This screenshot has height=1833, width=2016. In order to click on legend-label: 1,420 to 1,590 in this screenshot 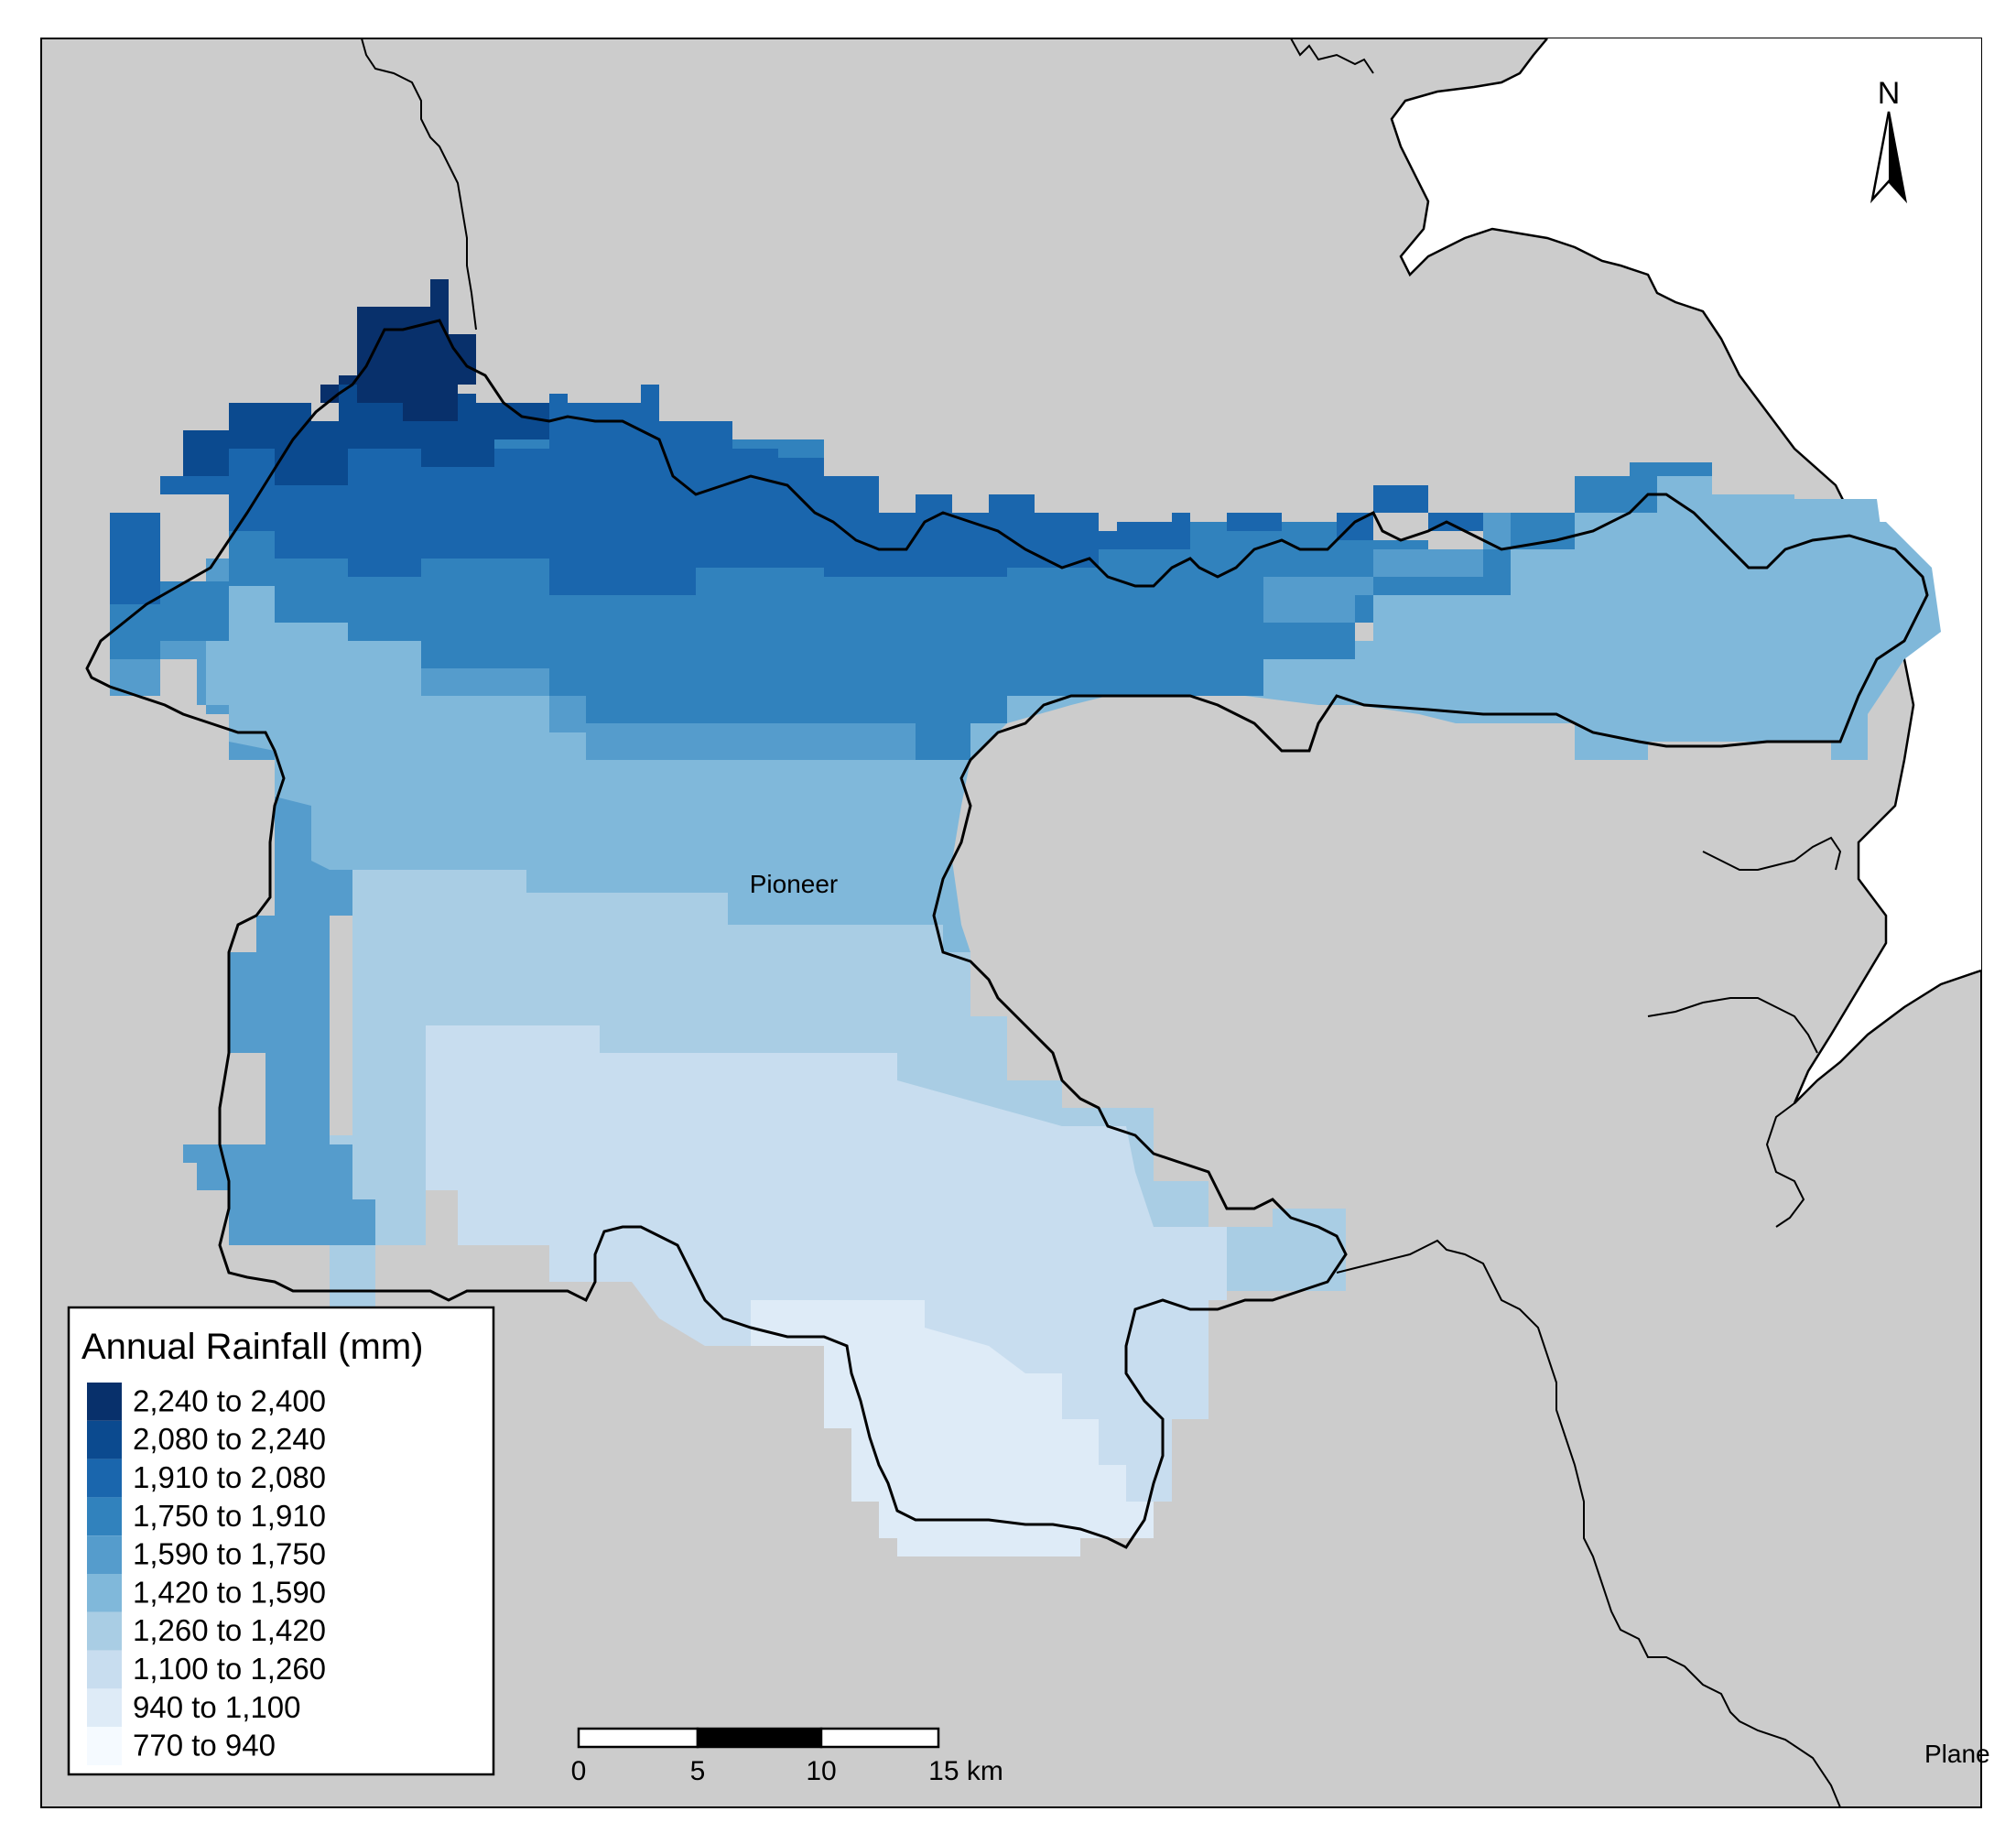, I will do `click(229, 1592)`.